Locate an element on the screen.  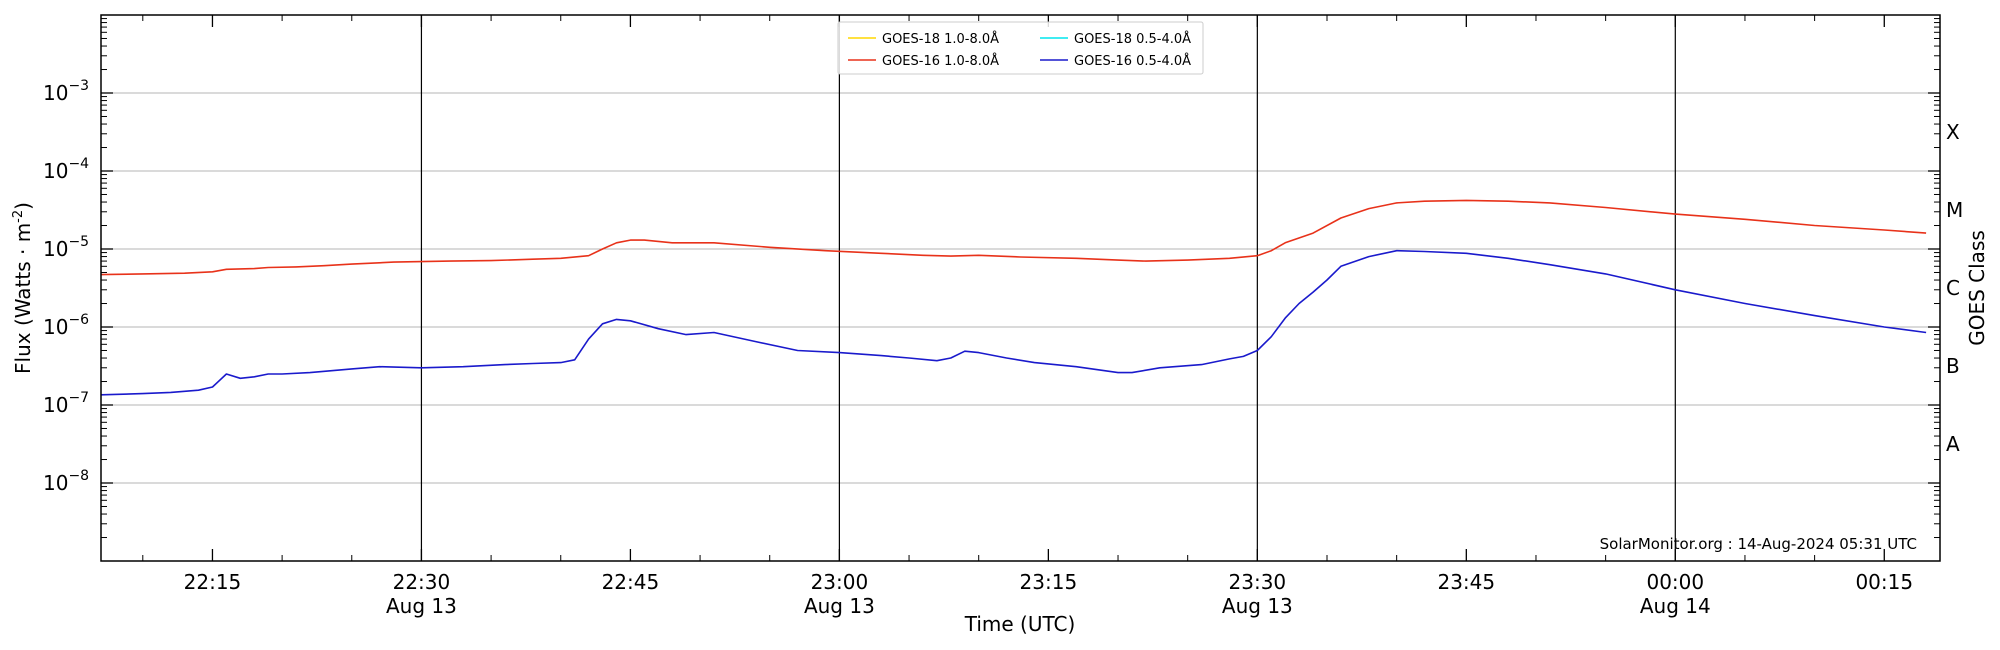
goes-class-m: M is located at coordinates (1954, 210).